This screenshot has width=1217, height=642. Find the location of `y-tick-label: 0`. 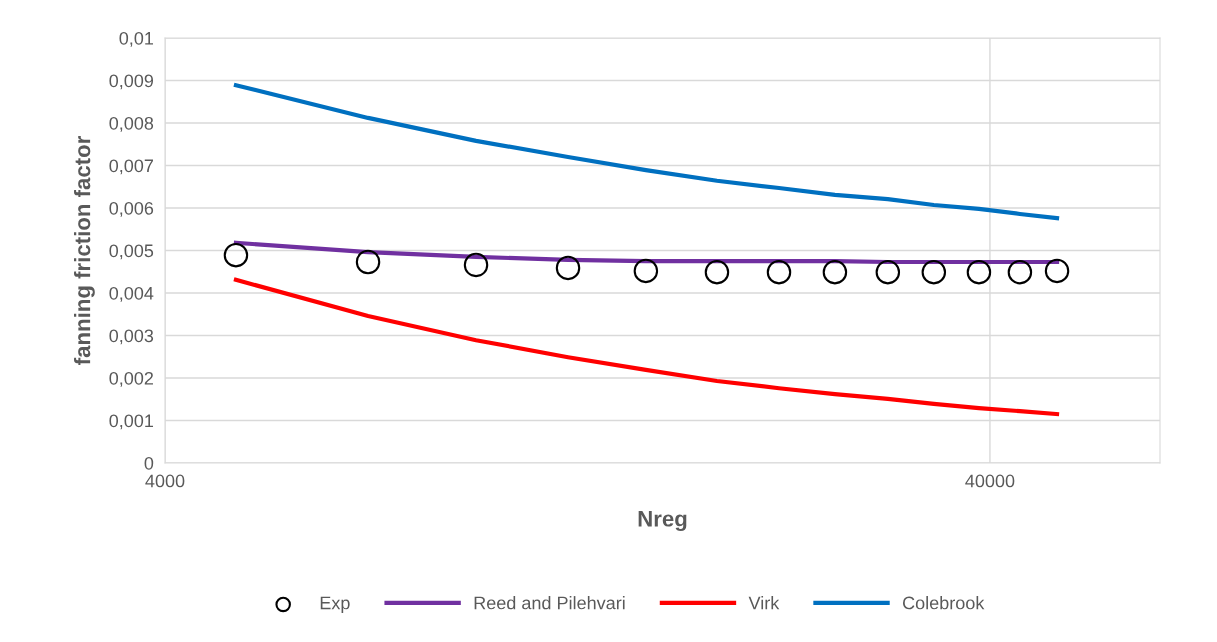

y-tick-label: 0 is located at coordinates (149, 463).